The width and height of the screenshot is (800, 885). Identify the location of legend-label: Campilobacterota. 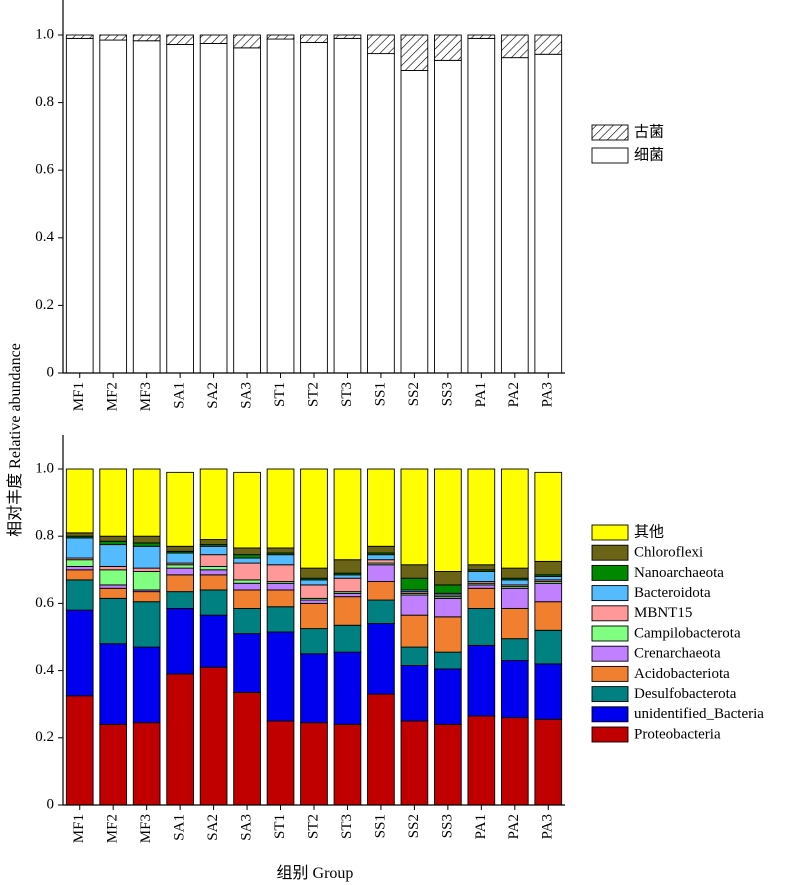
(687, 633).